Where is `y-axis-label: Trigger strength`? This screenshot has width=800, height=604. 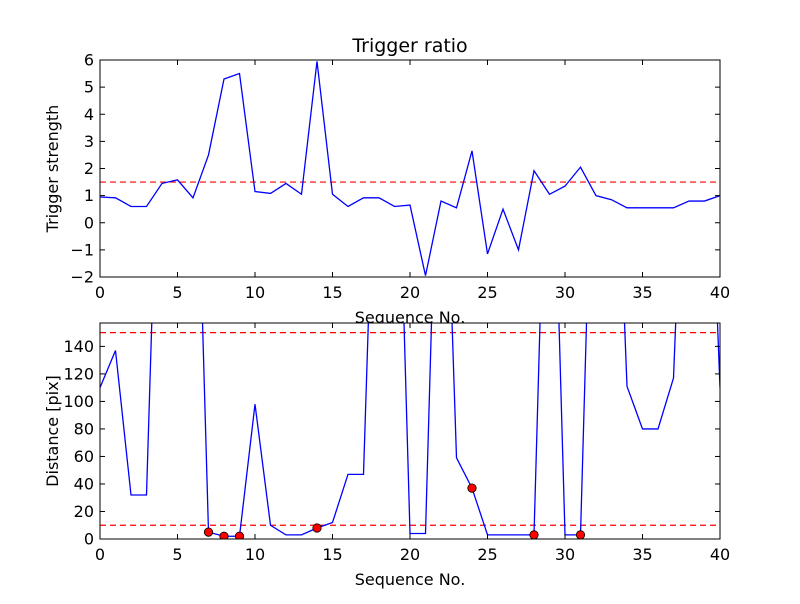
y-axis-label: Trigger strength is located at coordinates (52, 169).